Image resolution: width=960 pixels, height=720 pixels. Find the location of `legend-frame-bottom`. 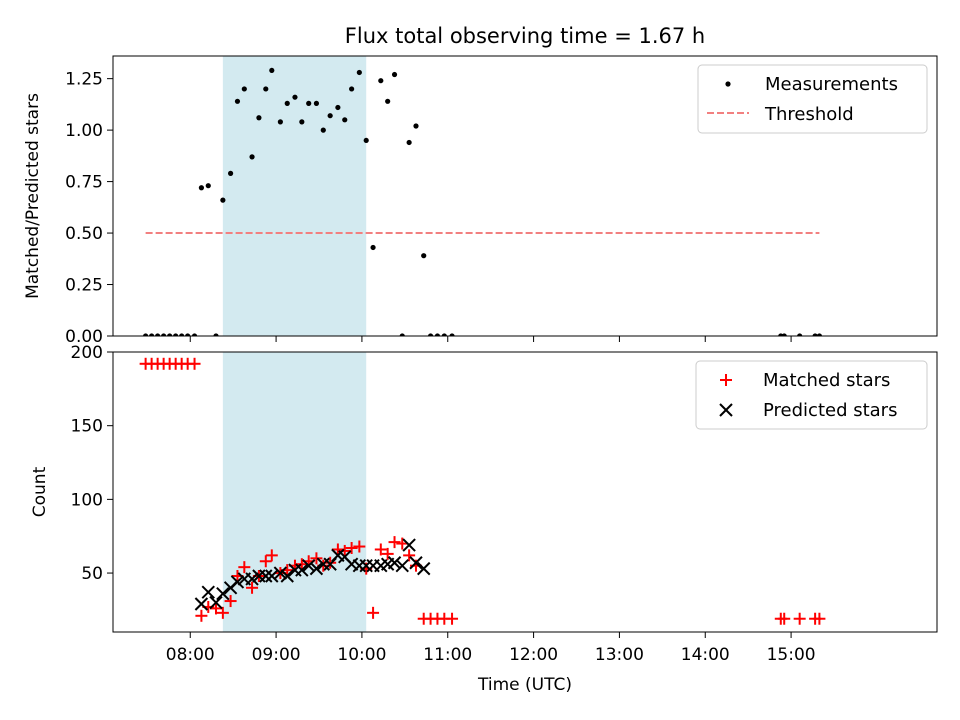

legend-frame-bottom is located at coordinates (811, 395).